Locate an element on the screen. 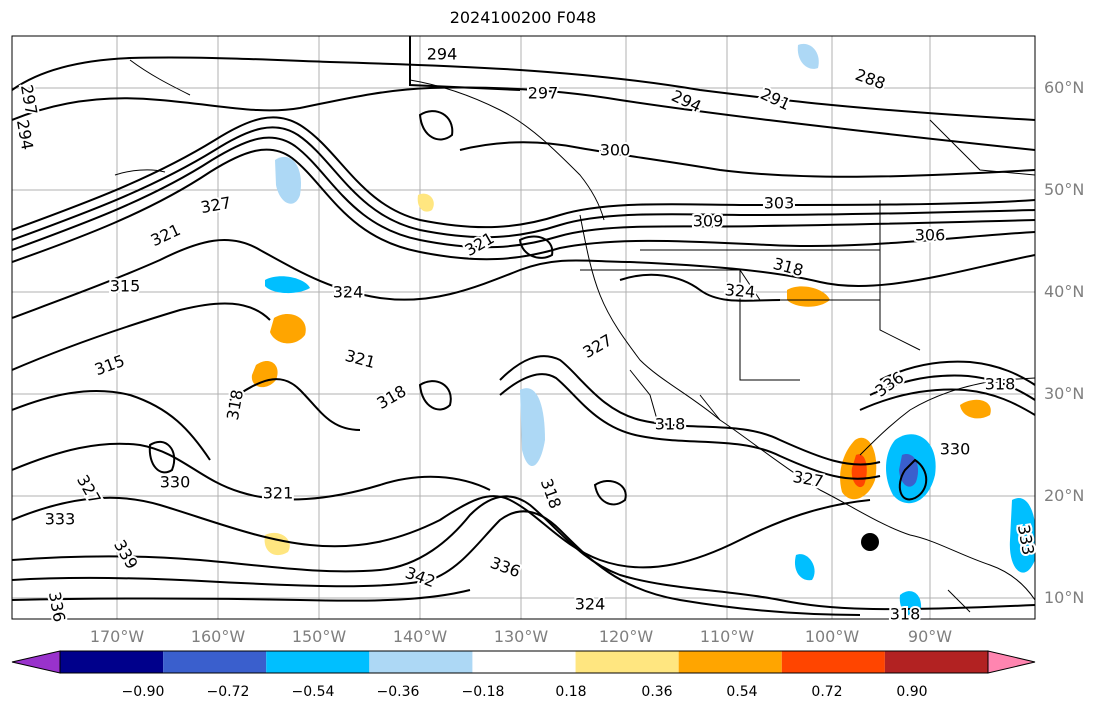 The height and width of the screenshot is (712, 1105). plot-title: 2024100200 F048 is located at coordinates (523, 17).